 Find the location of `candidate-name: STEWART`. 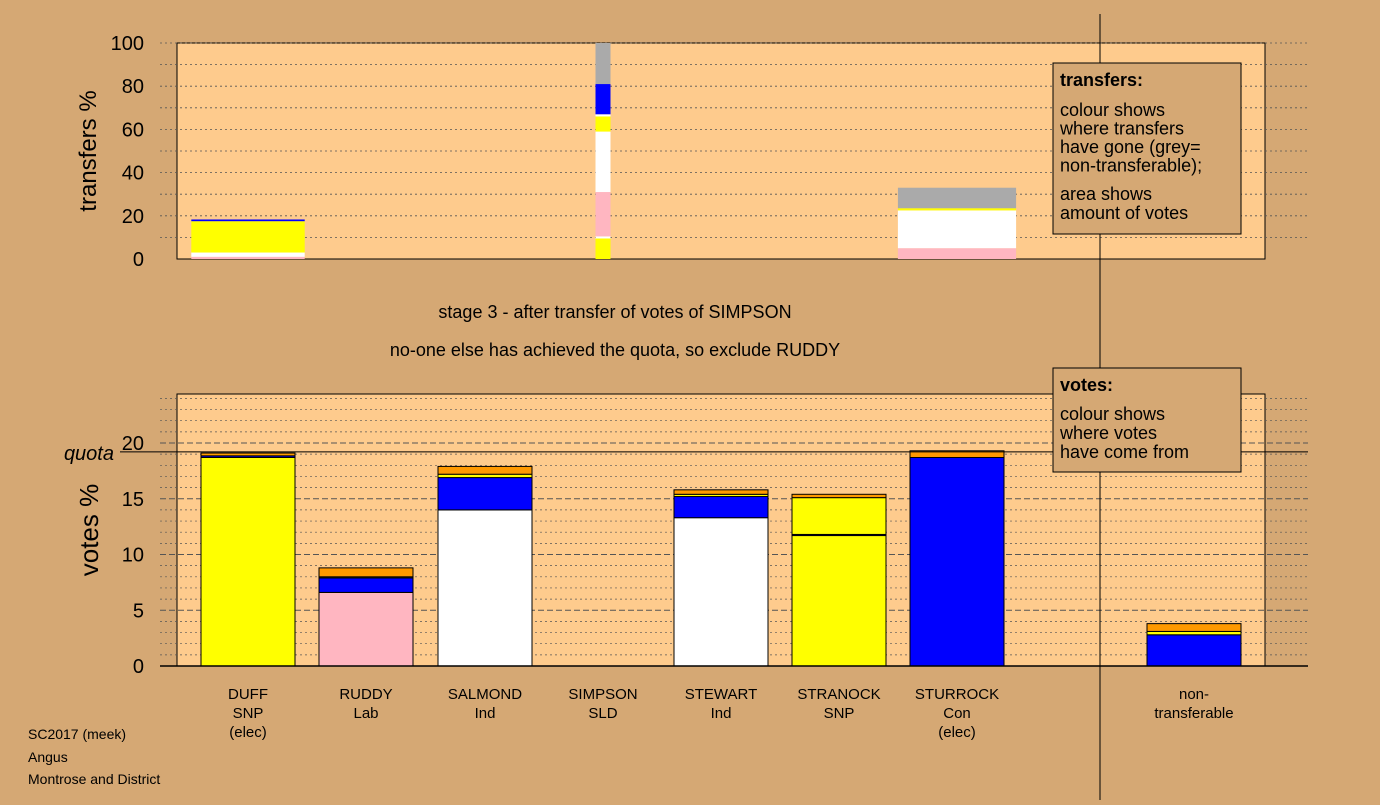

candidate-name: STEWART is located at coordinates (721, 694).